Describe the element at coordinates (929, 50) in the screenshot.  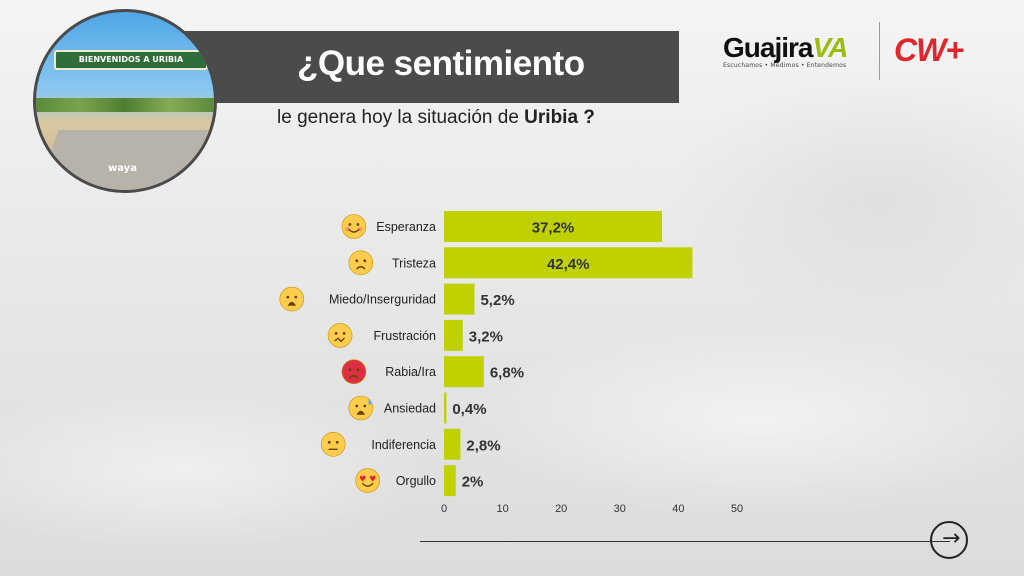
I see `cw-plus-logo: CW+` at that location.